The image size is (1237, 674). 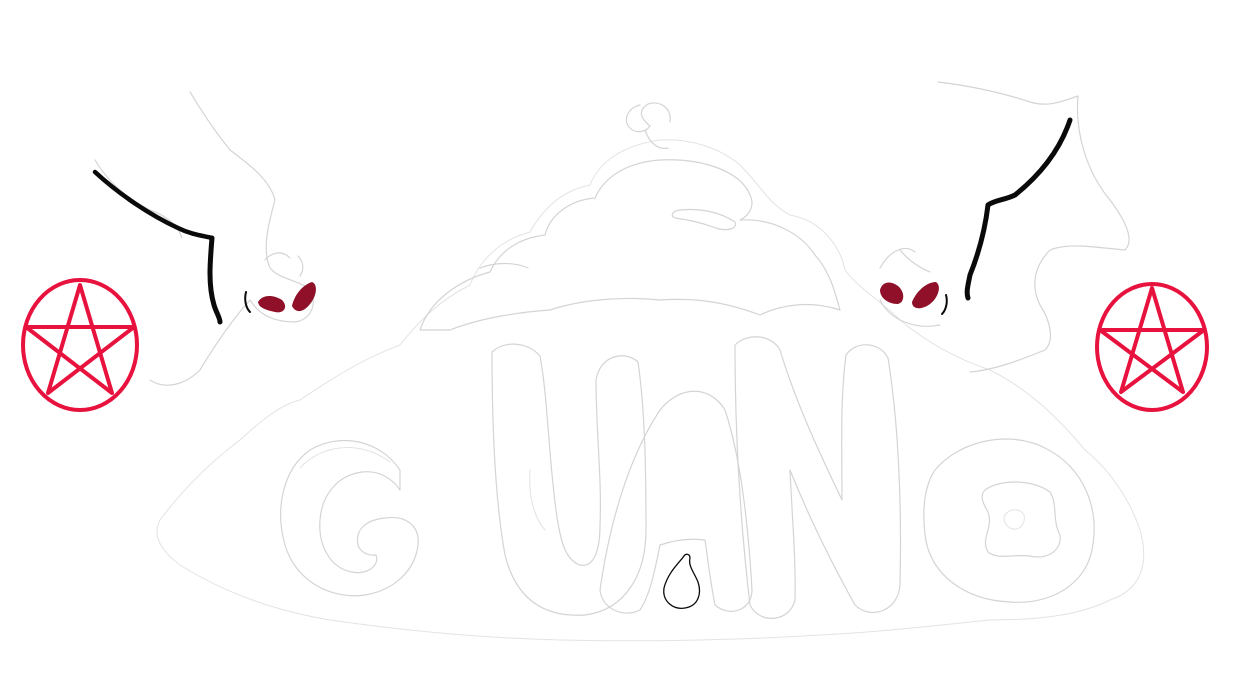 I want to click on cloud-shape, so click(x=630, y=216).